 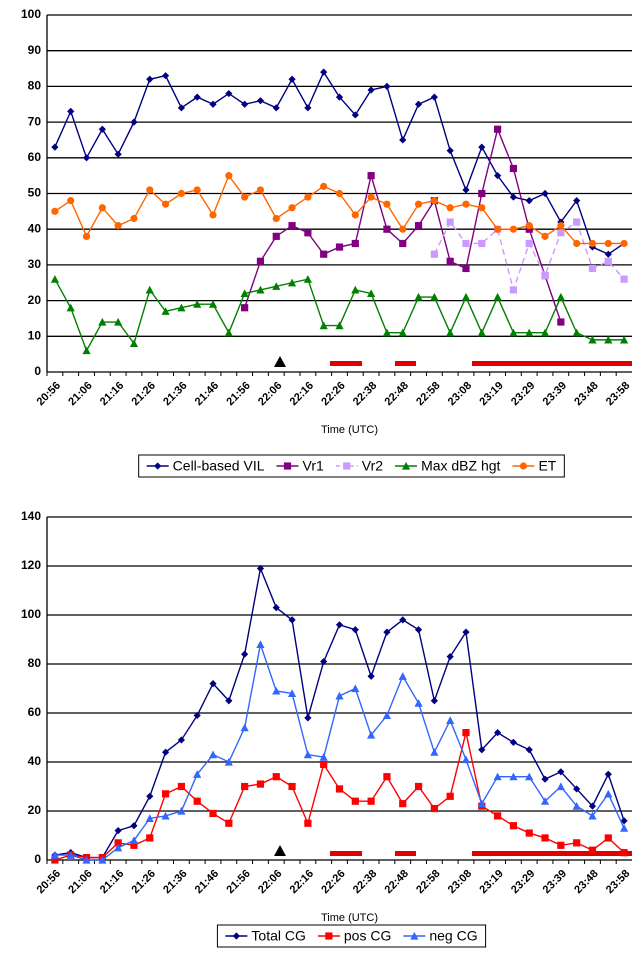 I want to click on y-tick-label: 120, so click(x=31, y=565).